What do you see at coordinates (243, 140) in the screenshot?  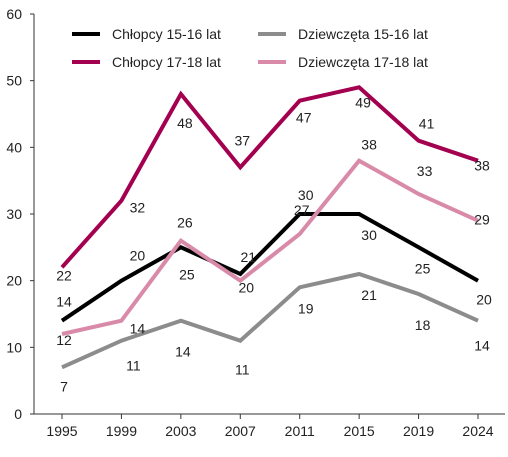 I see `data-label: 37` at bounding box center [243, 140].